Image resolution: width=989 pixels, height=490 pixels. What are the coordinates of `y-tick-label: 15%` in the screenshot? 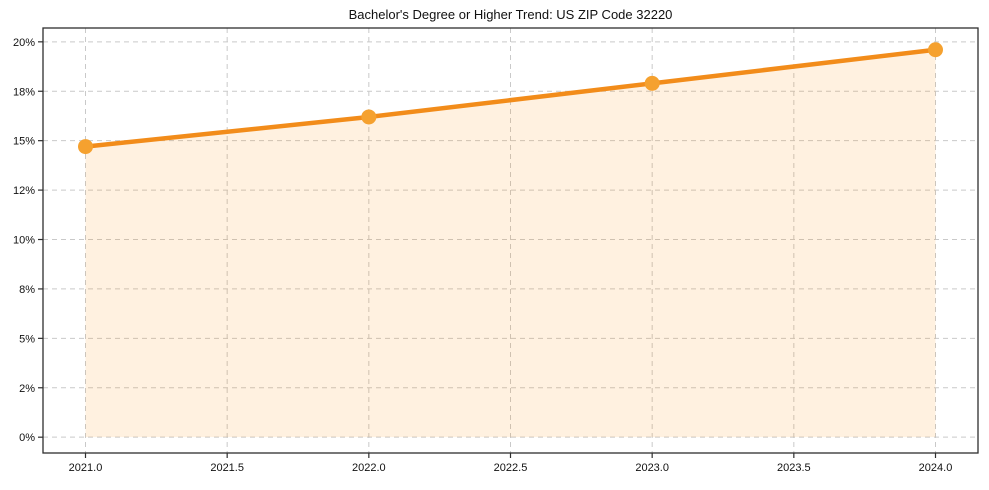 It's located at (24, 142).